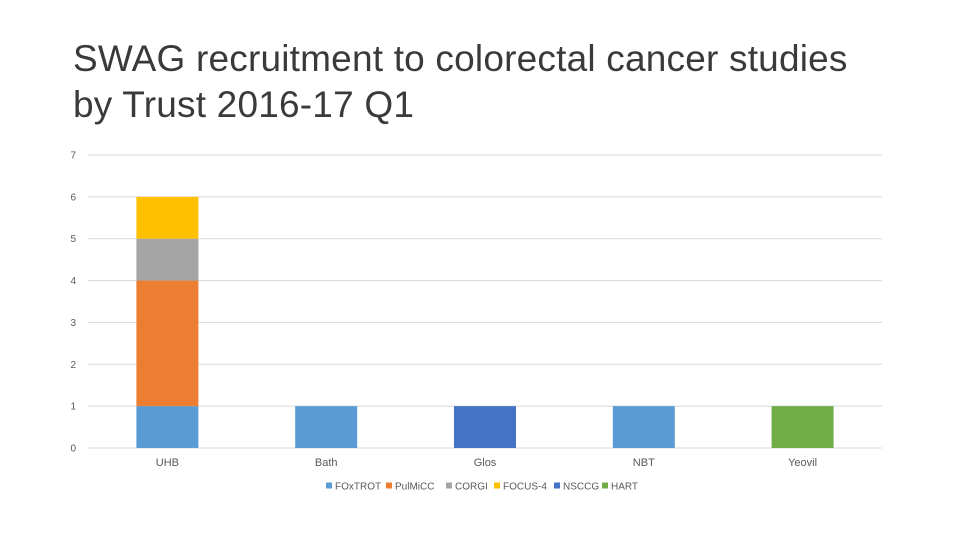 This screenshot has width=960, height=540. What do you see at coordinates (167, 463) in the screenshot?
I see `x-category-label: UHB` at bounding box center [167, 463].